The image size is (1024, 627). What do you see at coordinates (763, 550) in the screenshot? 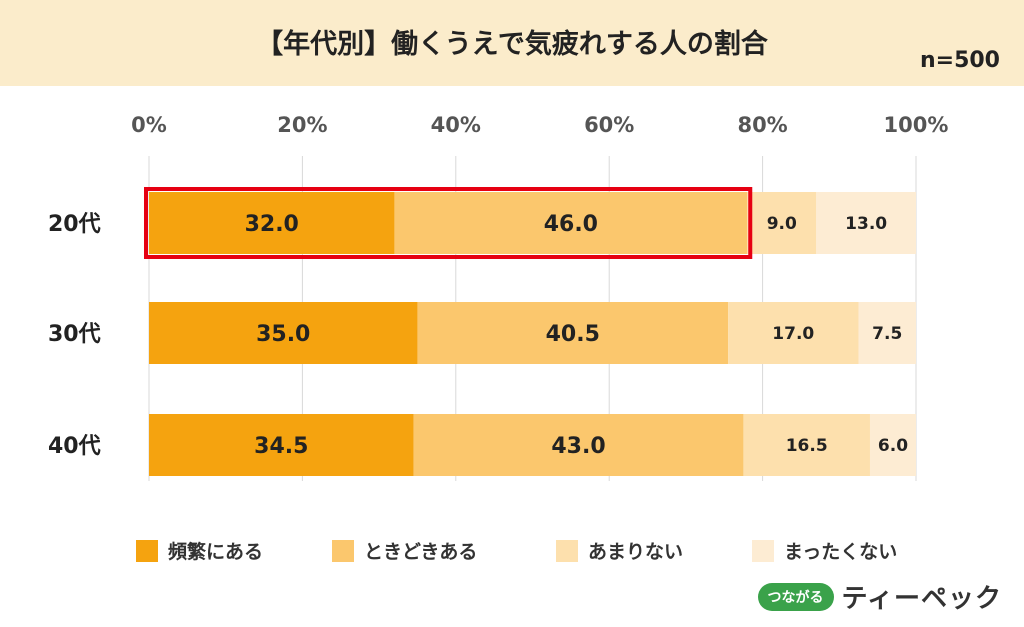
I see `legend-swatch-never` at bounding box center [763, 550].